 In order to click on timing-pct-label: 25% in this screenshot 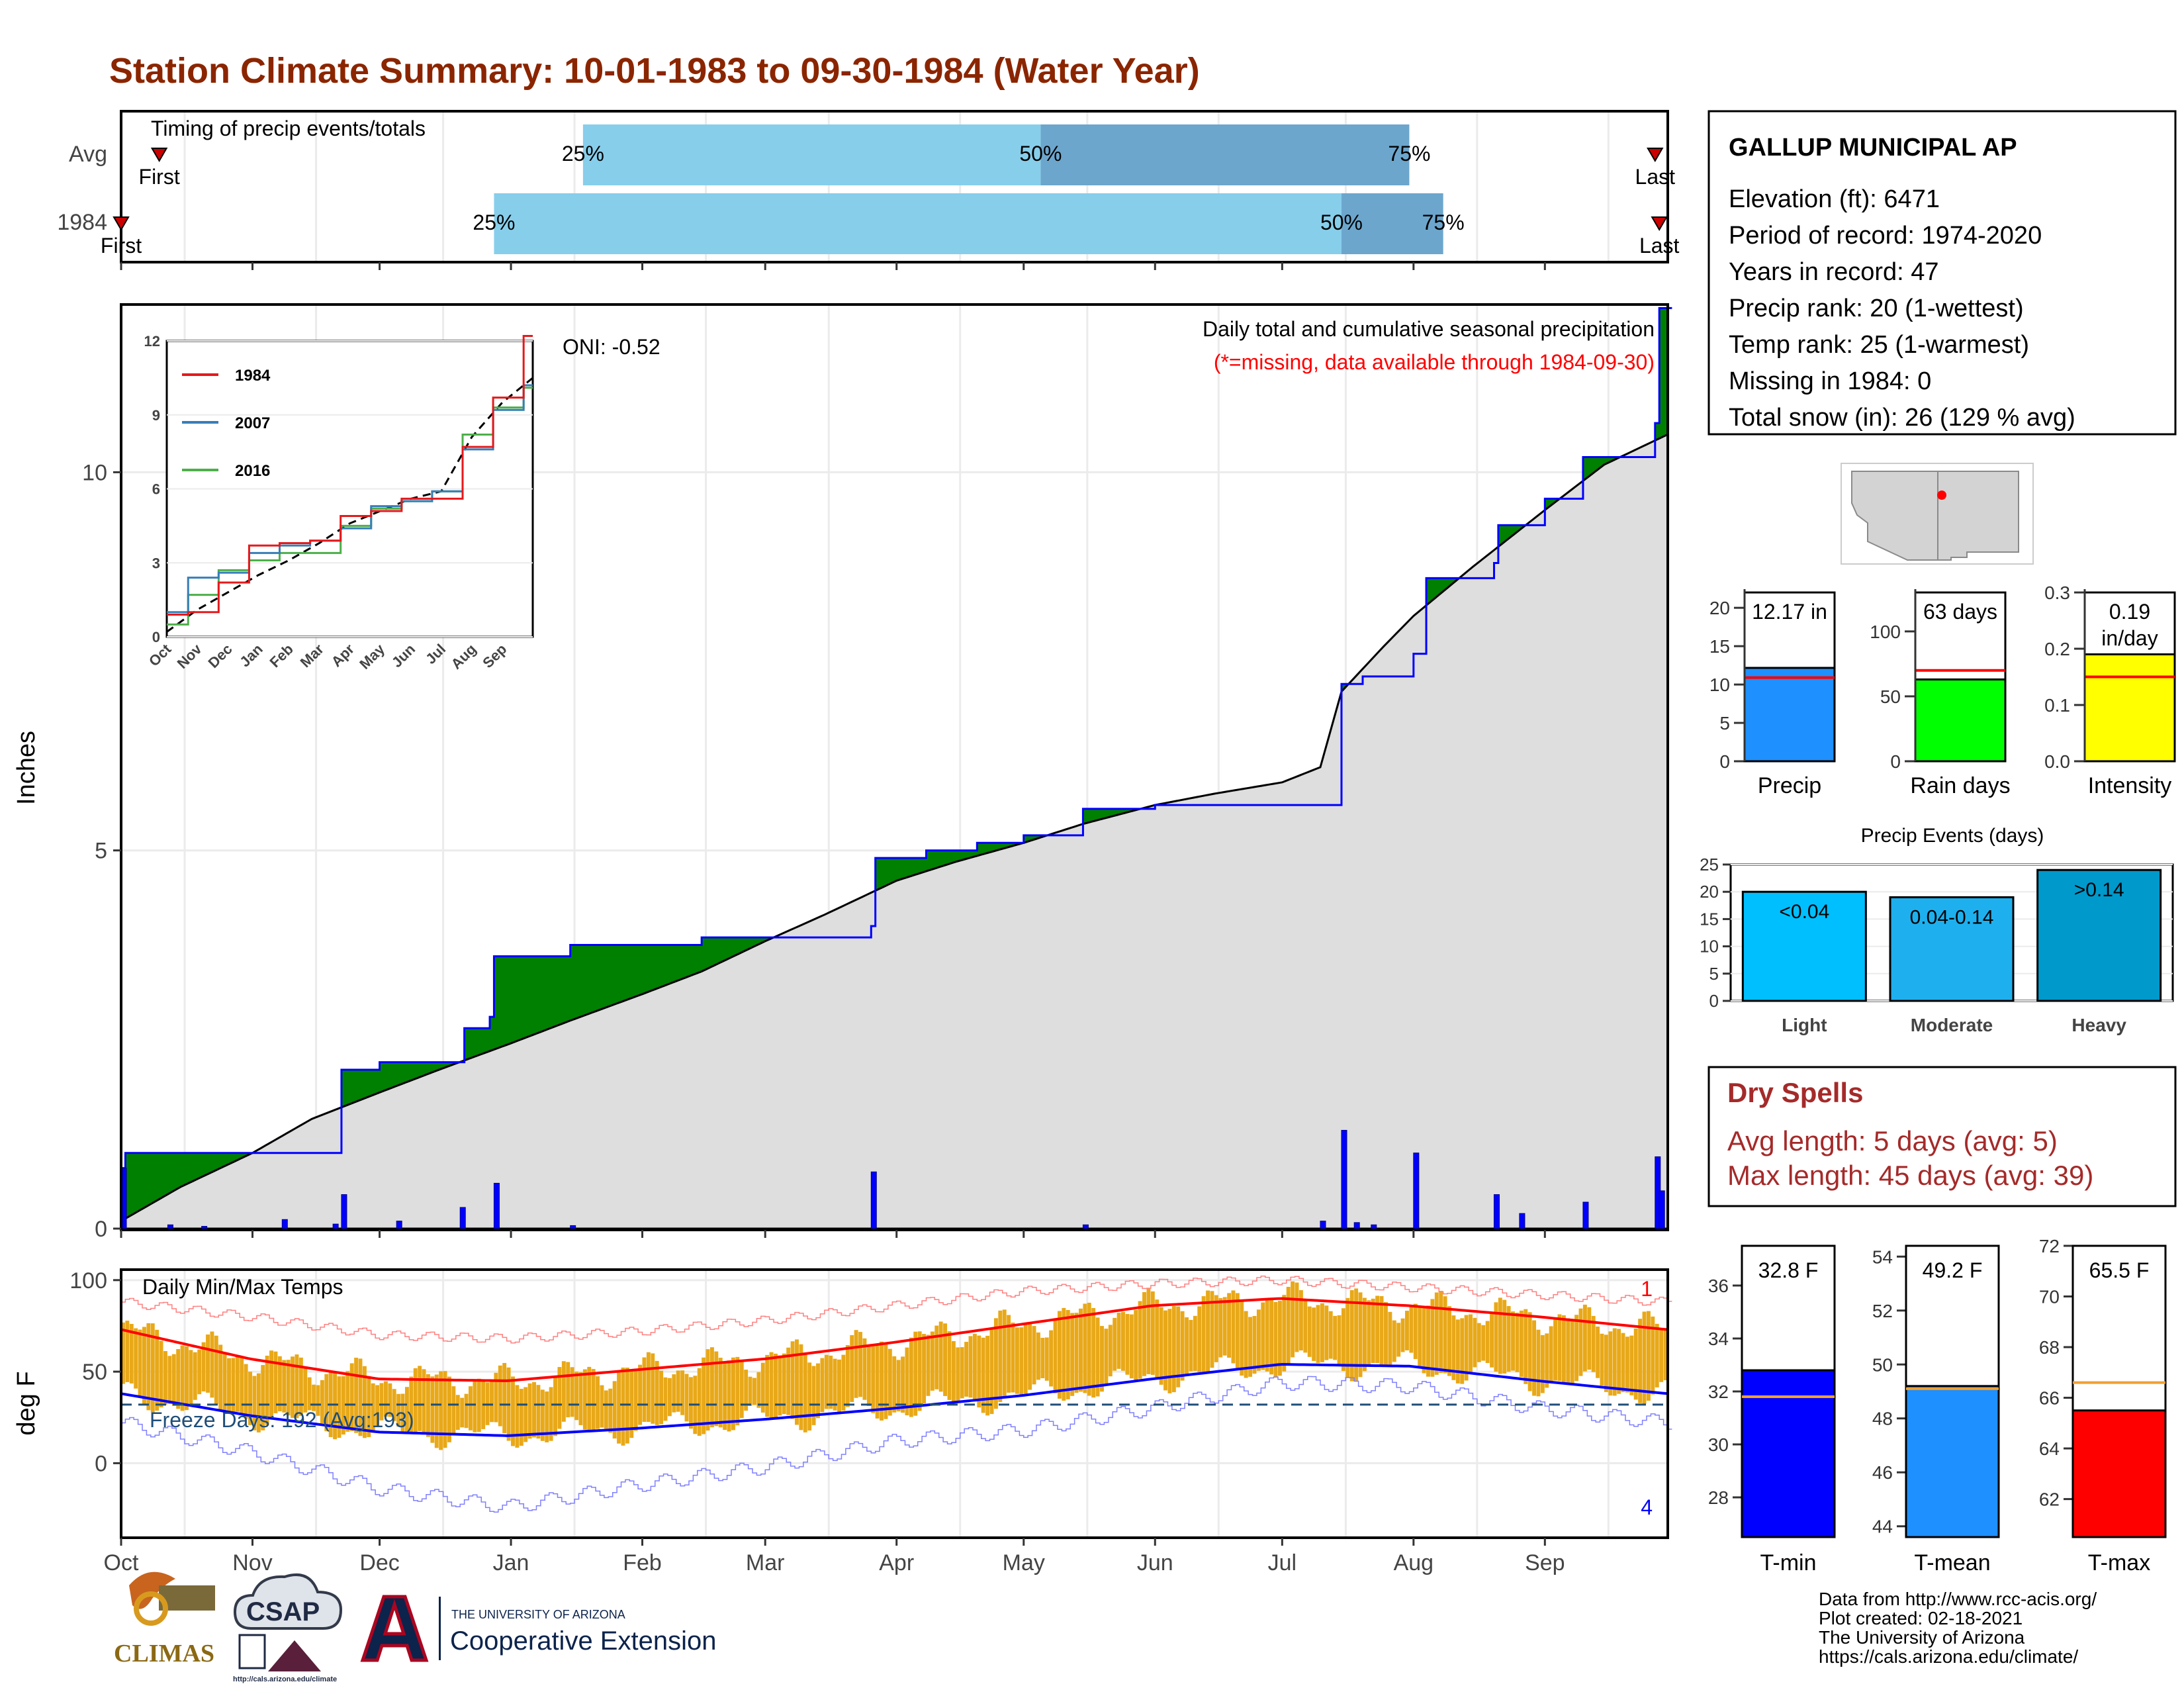, I will do `click(494, 222)`.